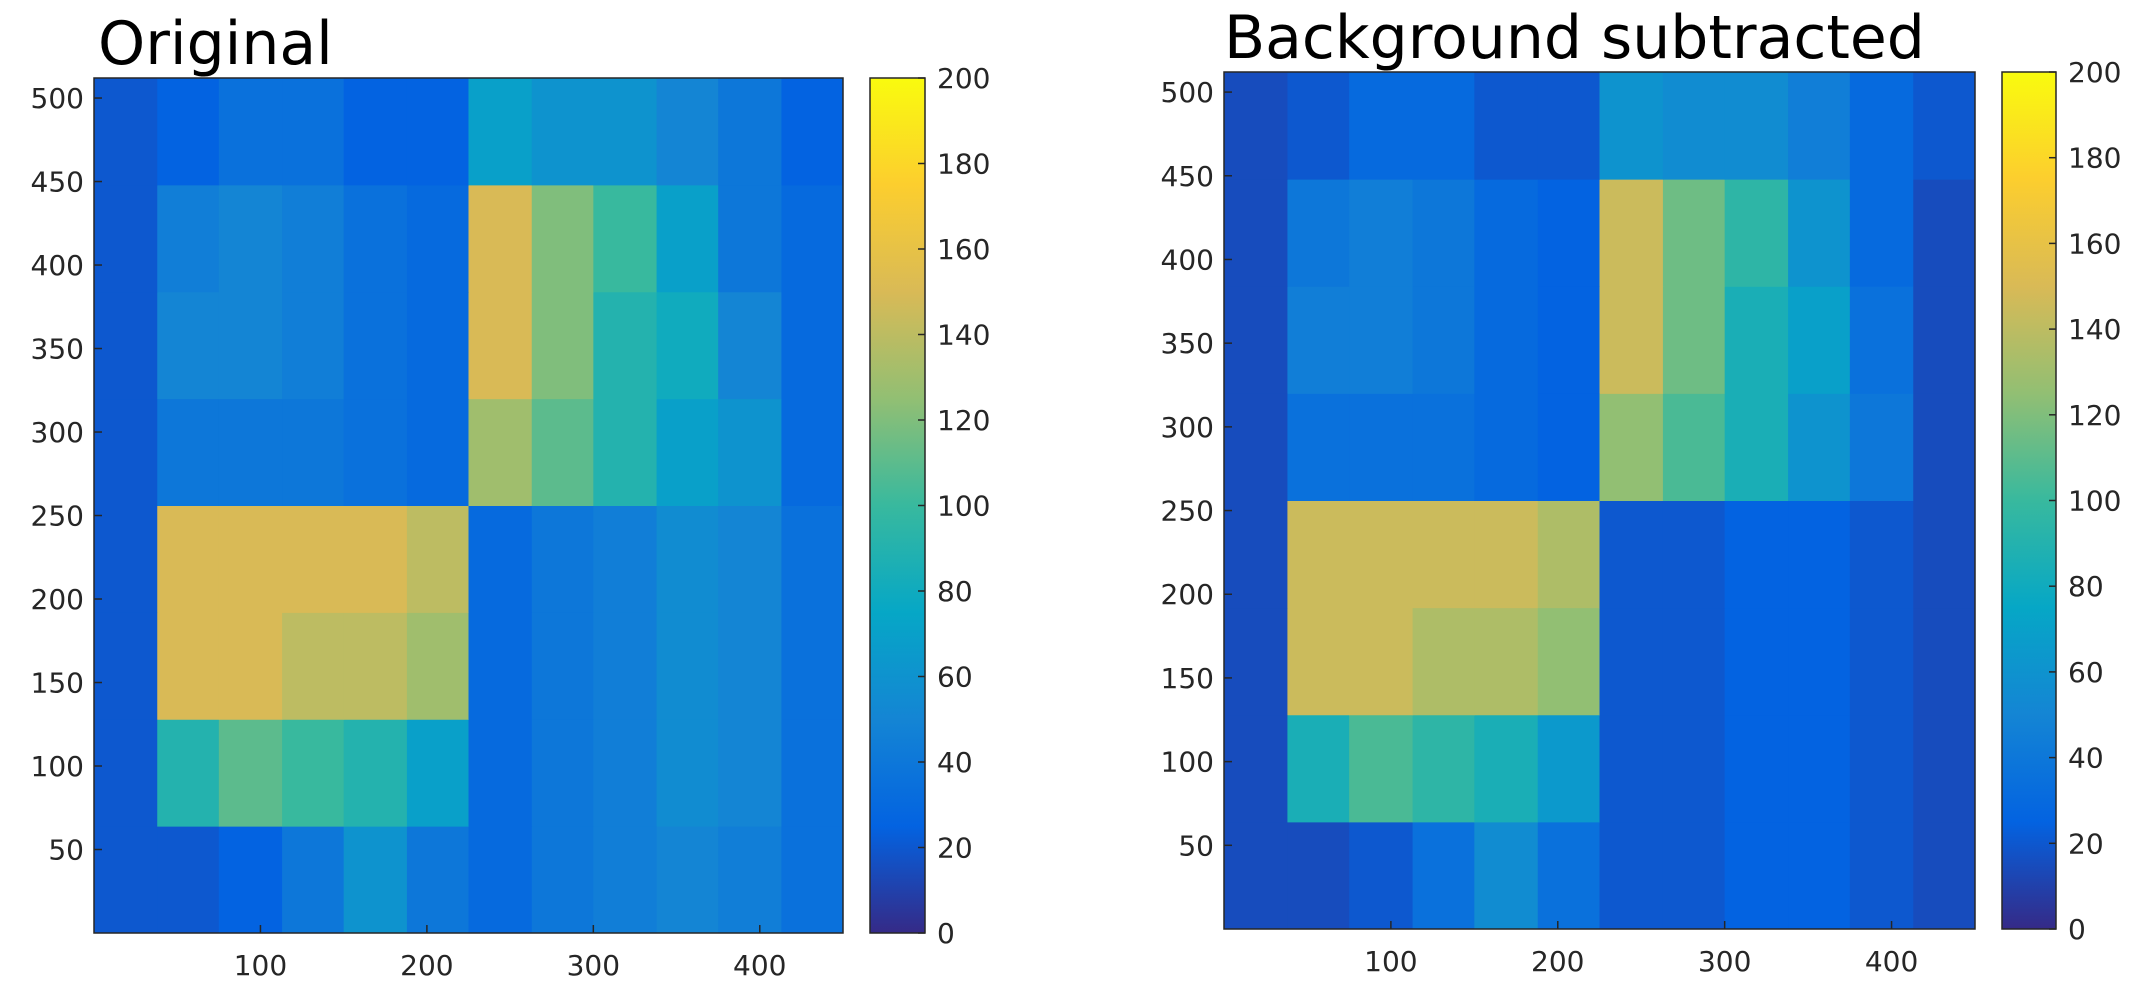 This screenshot has width=2133, height=995. I want to click on y-tick-label: 400, so click(1187, 259).